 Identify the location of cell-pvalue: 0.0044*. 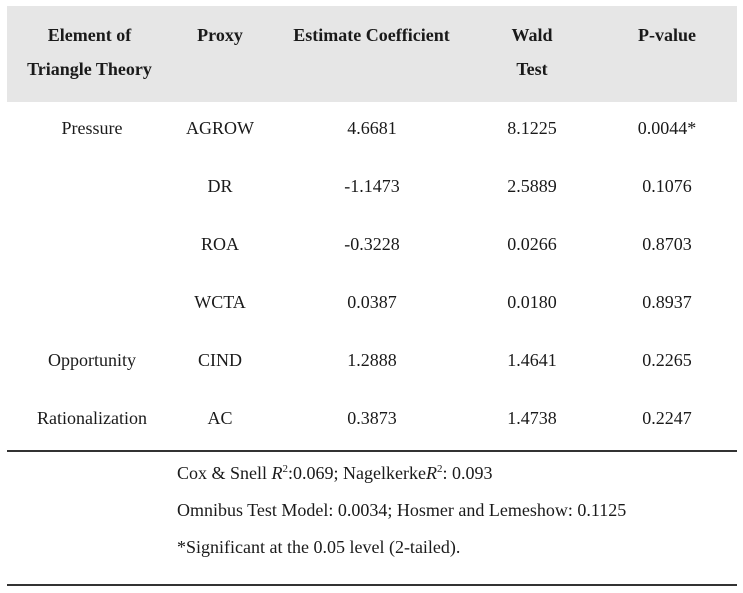
(667, 128).